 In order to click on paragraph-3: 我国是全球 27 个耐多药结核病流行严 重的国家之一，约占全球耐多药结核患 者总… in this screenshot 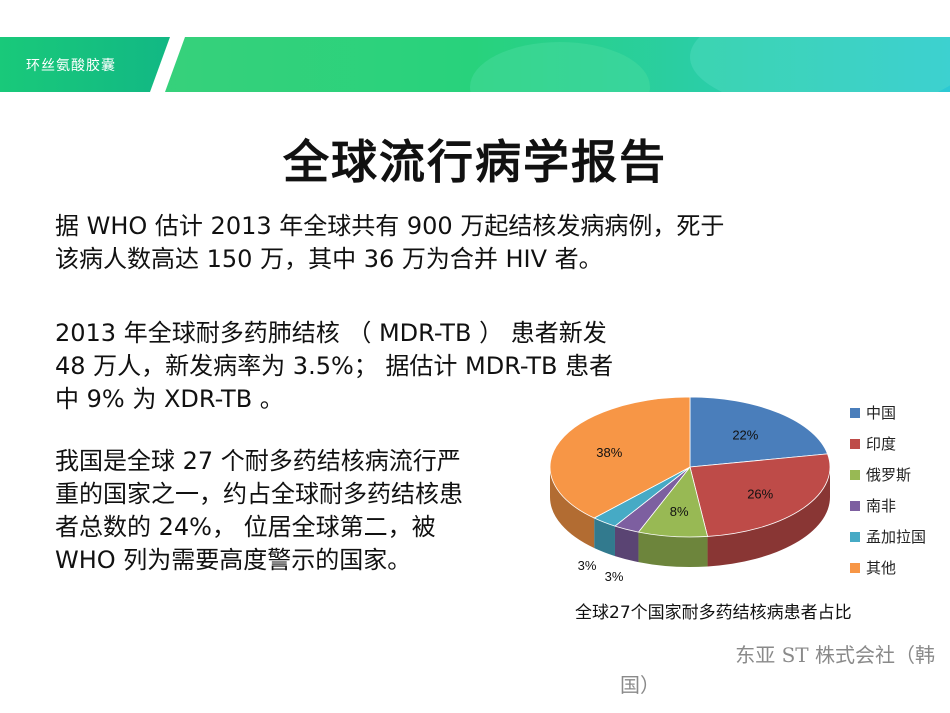, I will do `click(259, 511)`.